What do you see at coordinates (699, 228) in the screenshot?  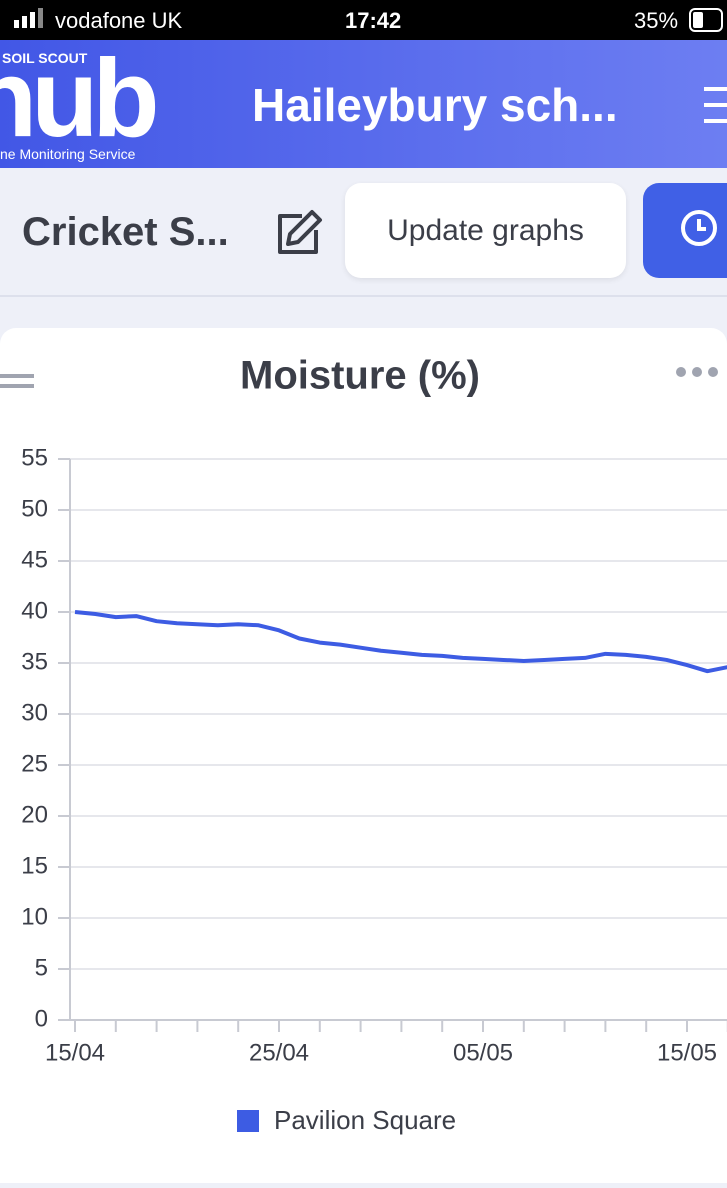 I see `clock-icon` at bounding box center [699, 228].